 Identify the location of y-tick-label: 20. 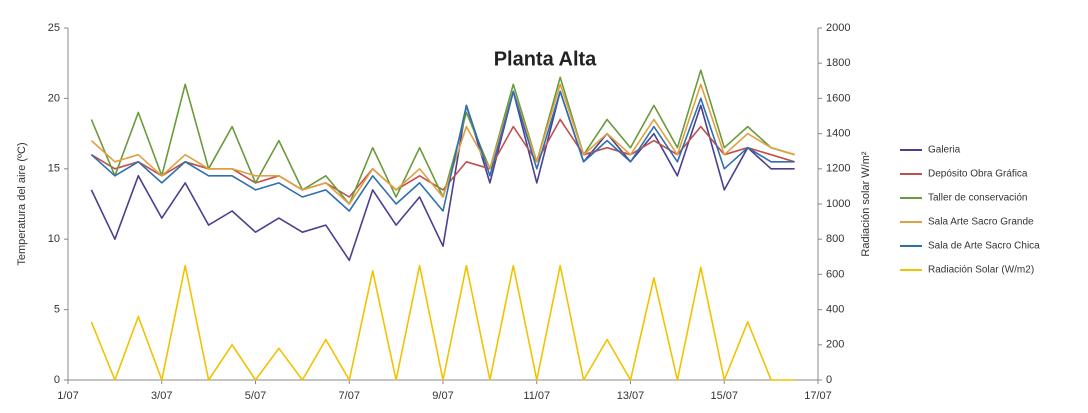
(54, 98).